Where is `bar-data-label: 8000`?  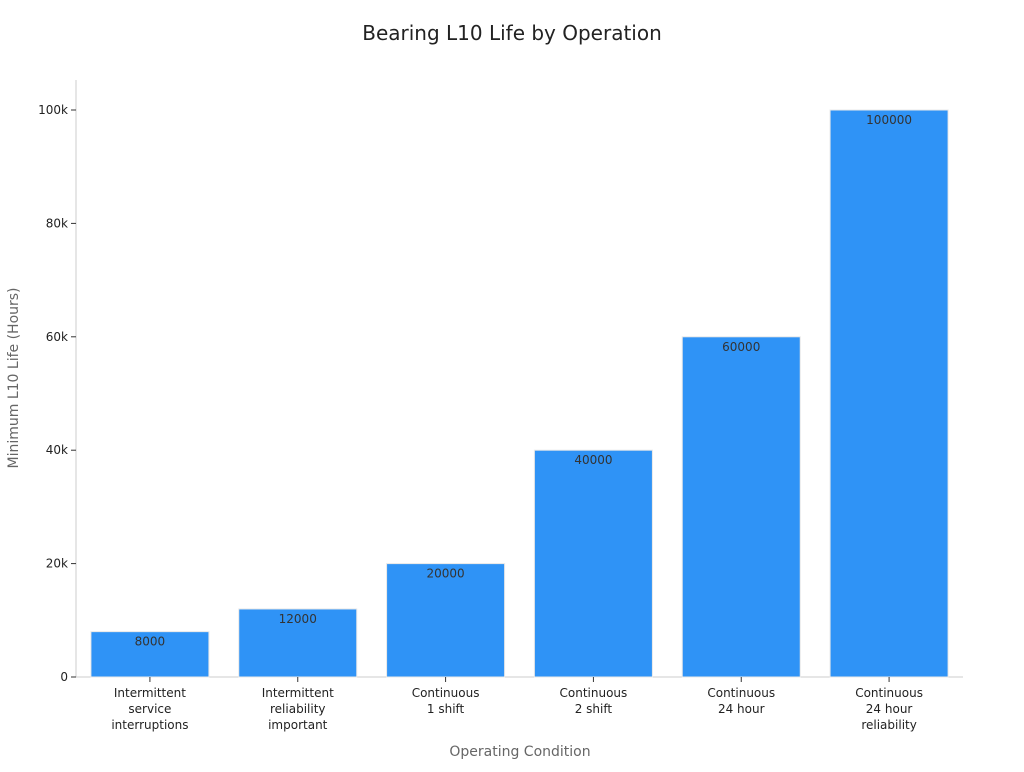 bar-data-label: 8000 is located at coordinates (150, 642).